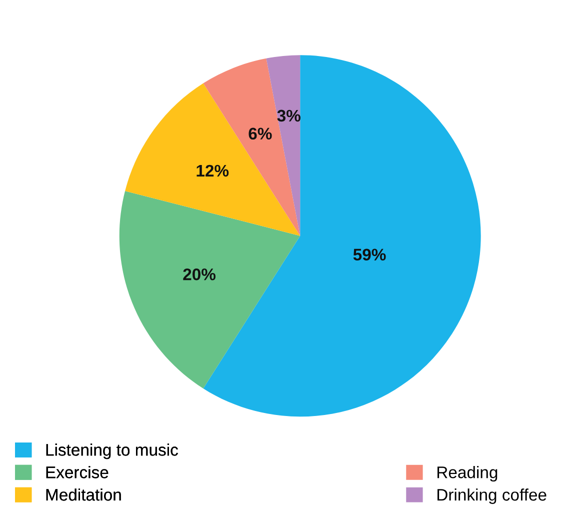 The image size is (562, 519). I want to click on legend-label: Meditation, so click(83, 494).